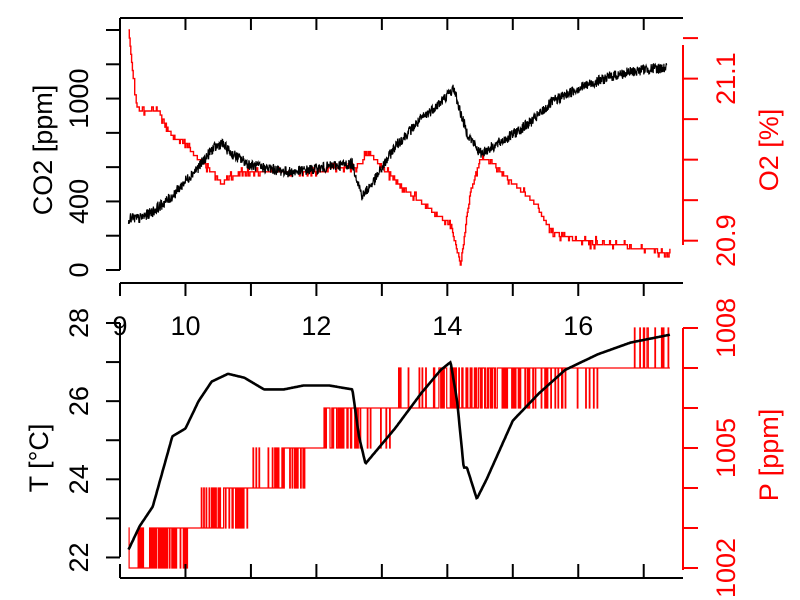 The width and height of the screenshot is (800, 600). What do you see at coordinates (447, 326) in the screenshot?
I see `shared-x-tick-label: 14` at bounding box center [447, 326].